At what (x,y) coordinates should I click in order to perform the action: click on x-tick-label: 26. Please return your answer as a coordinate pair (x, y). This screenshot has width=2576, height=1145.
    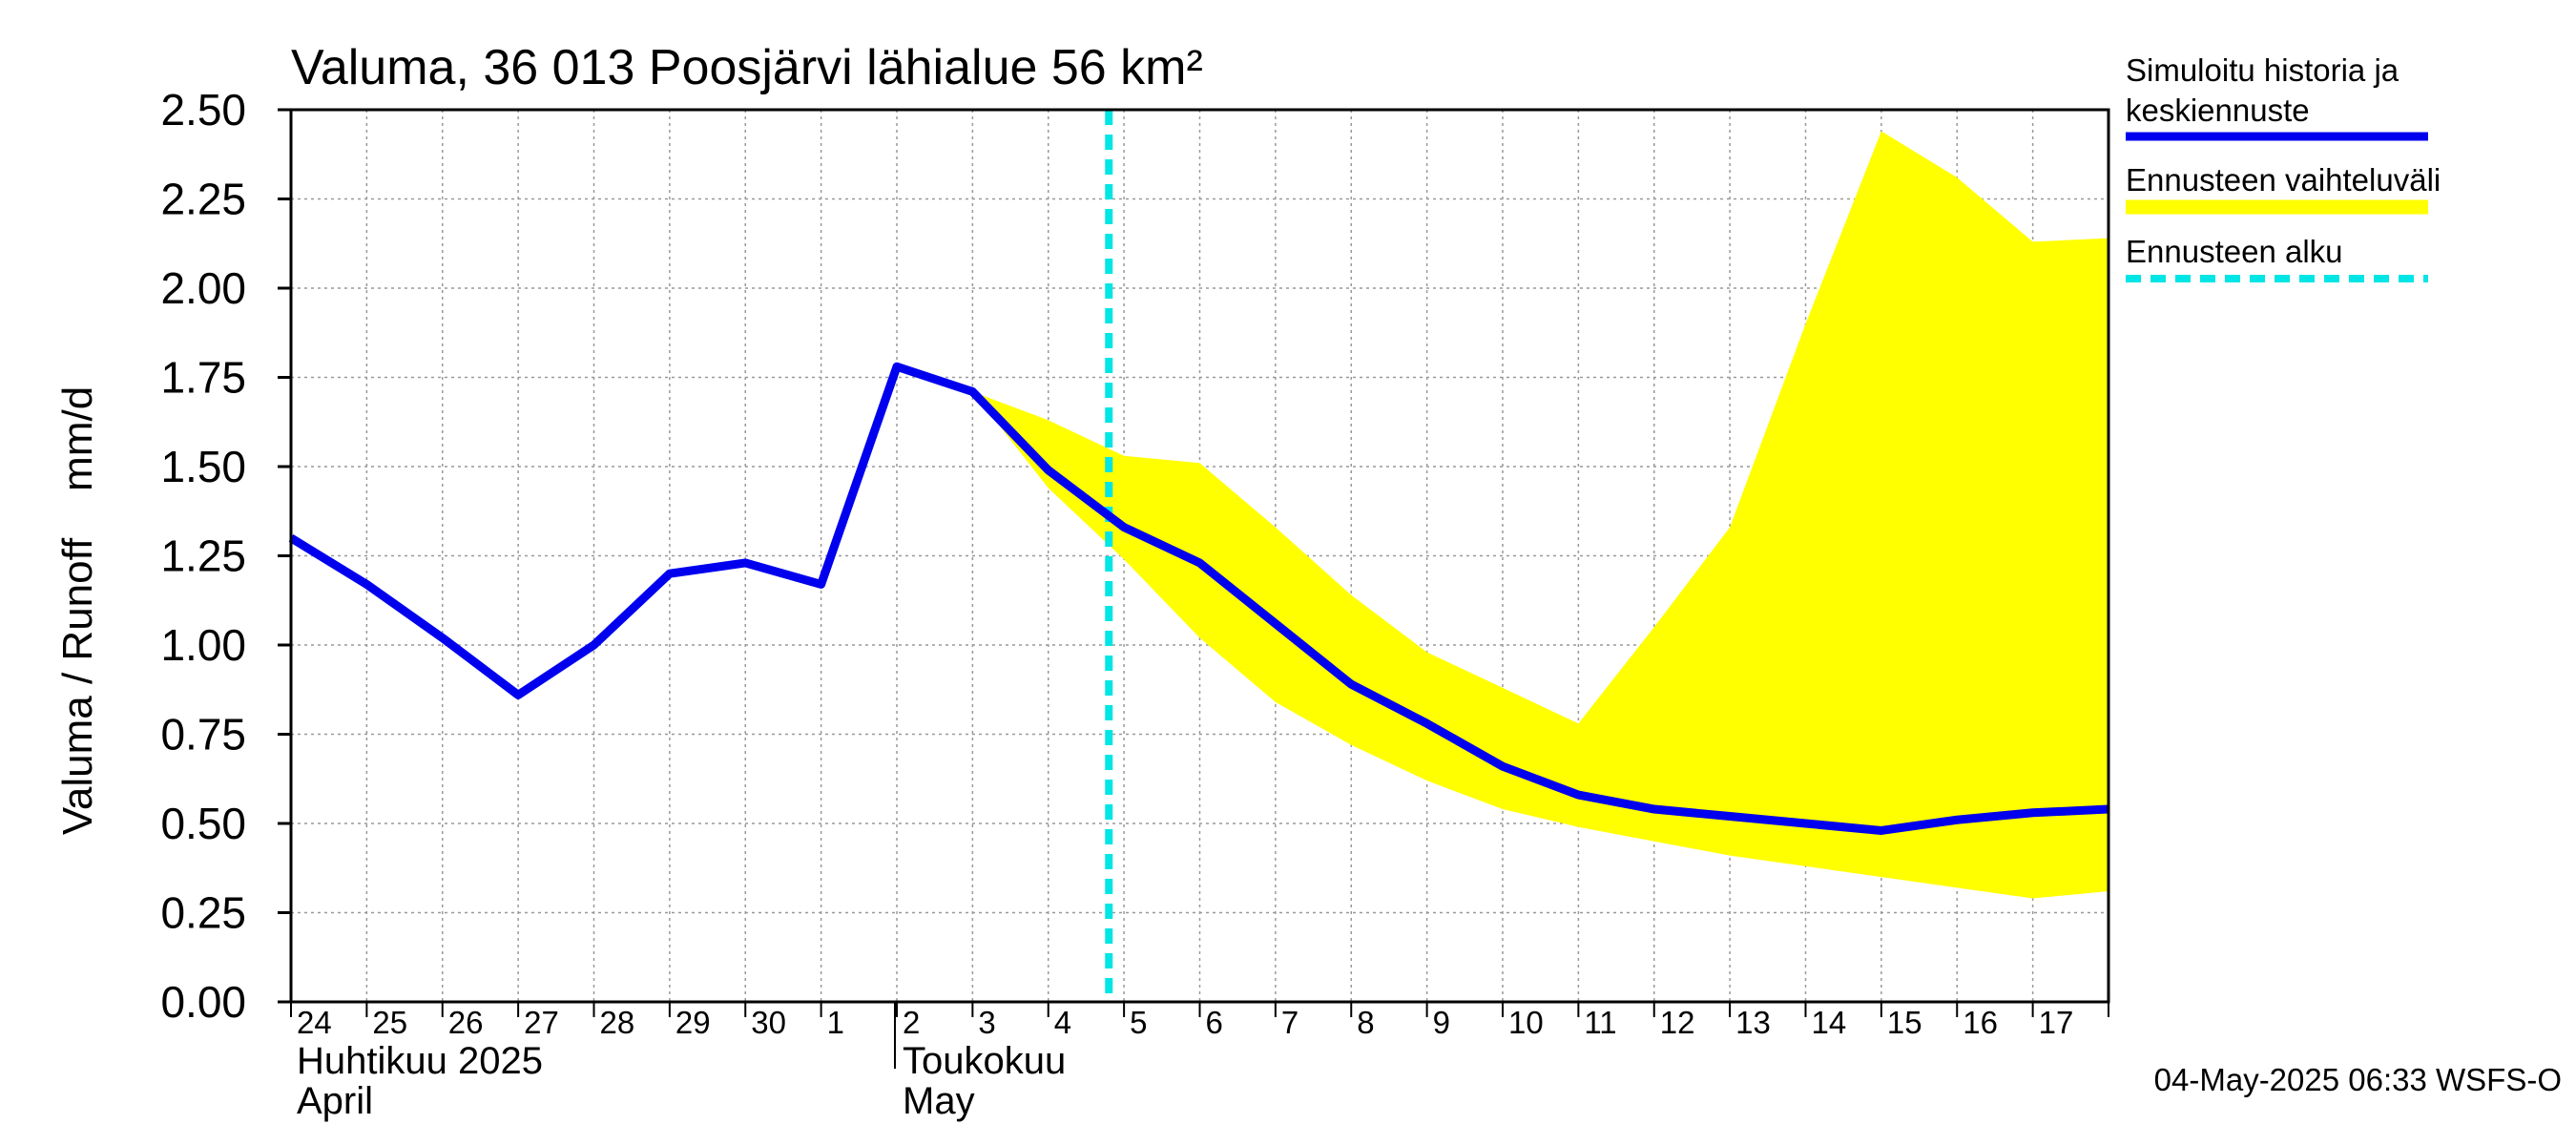
    Looking at the image, I should click on (466, 1022).